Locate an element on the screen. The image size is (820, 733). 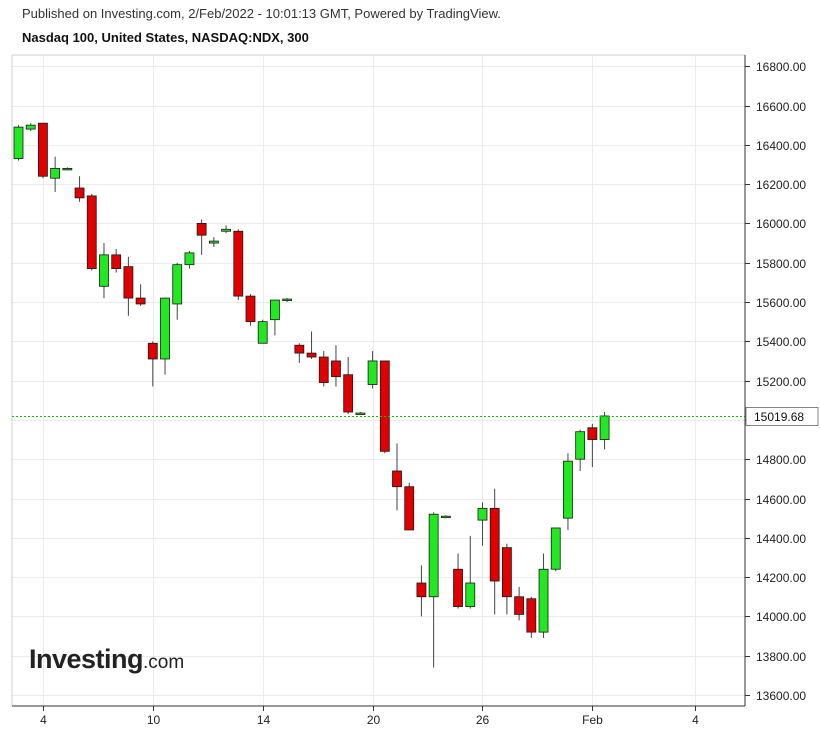
y-tick-label: 14400.00 is located at coordinates (781, 539).